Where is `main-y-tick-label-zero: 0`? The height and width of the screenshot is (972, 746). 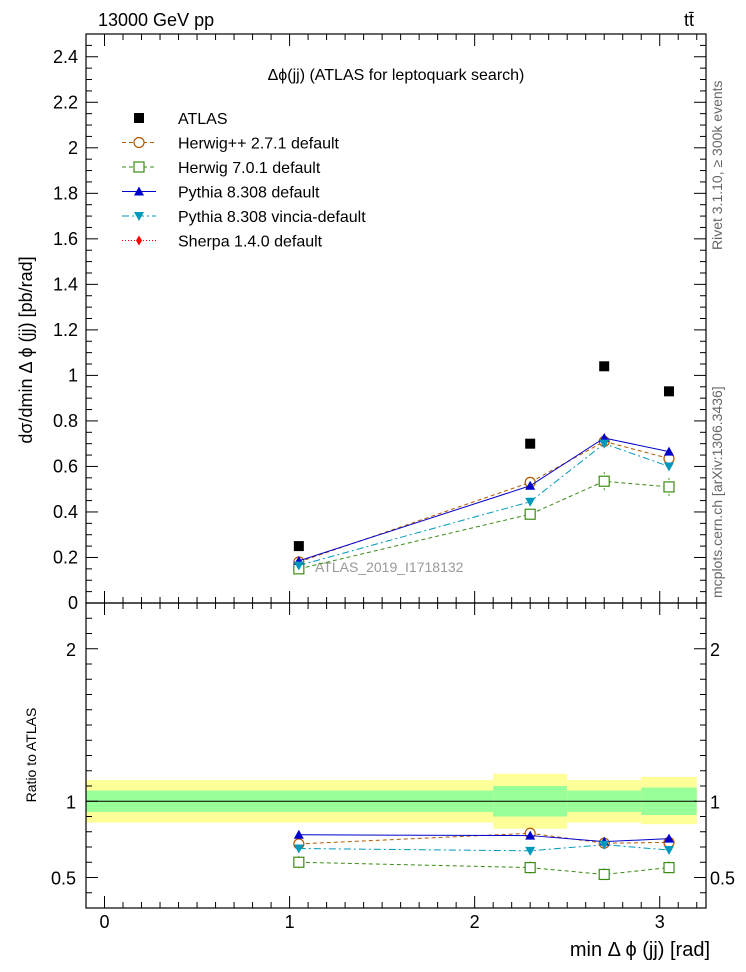 main-y-tick-label-zero: 0 is located at coordinates (73, 603).